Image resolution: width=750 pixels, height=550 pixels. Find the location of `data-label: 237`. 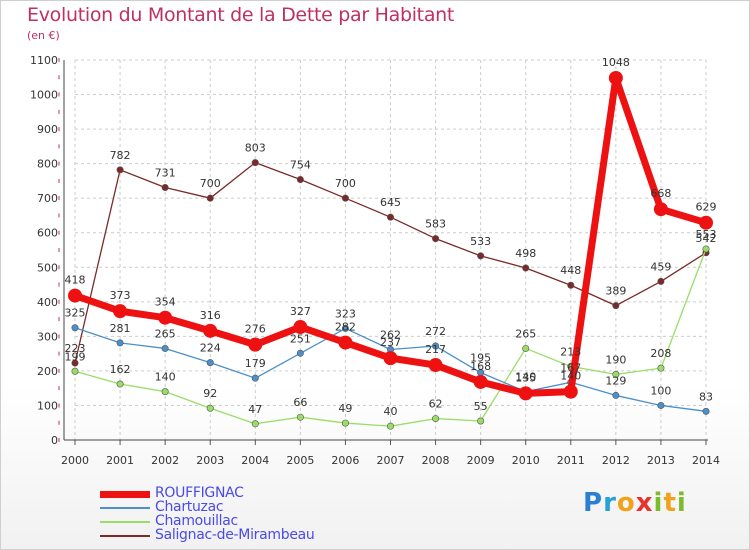

data-label: 237 is located at coordinates (390, 342).